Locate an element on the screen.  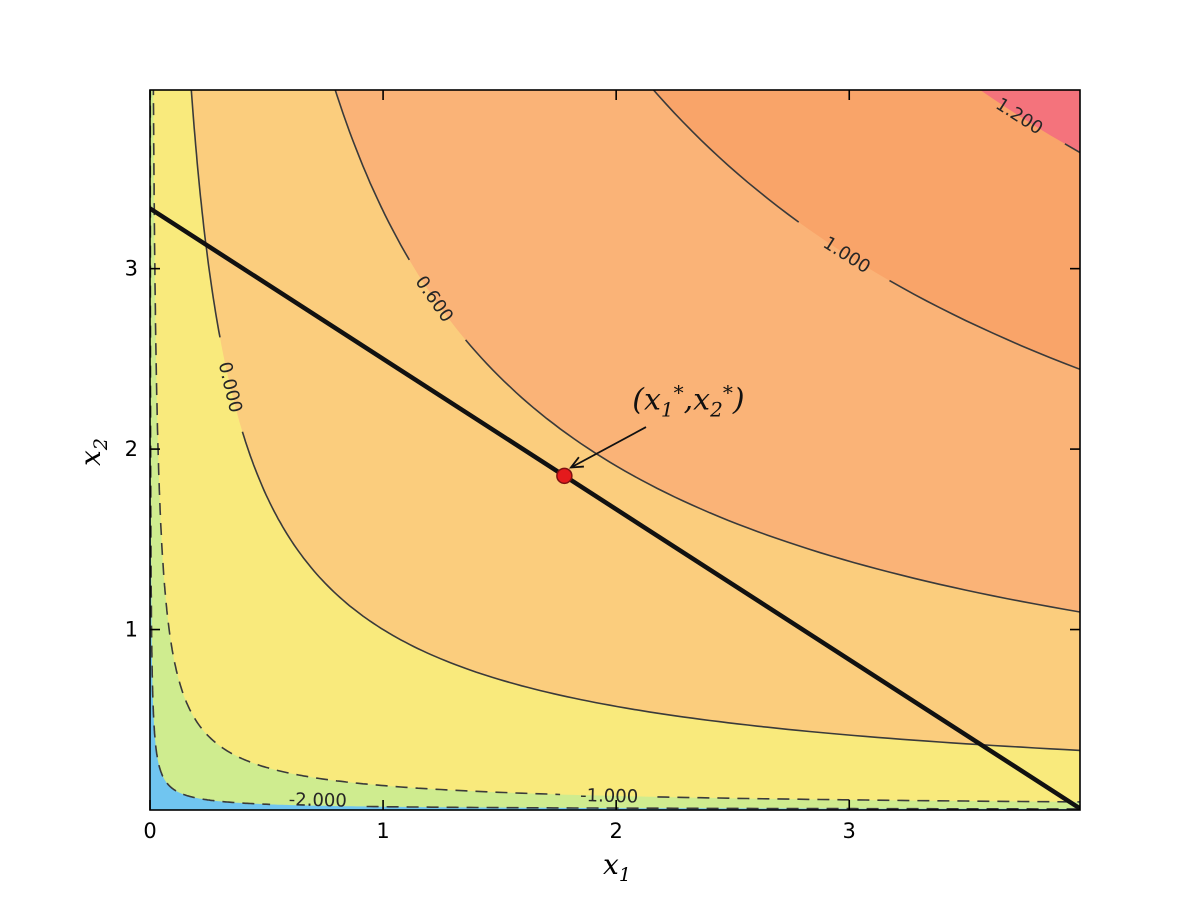
y-axis-label-sub: 2 is located at coordinates (101, 444).